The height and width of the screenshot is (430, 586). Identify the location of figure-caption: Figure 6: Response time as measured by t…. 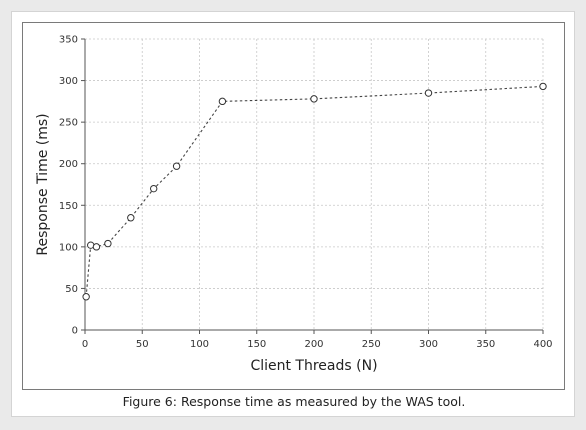
(294, 401).